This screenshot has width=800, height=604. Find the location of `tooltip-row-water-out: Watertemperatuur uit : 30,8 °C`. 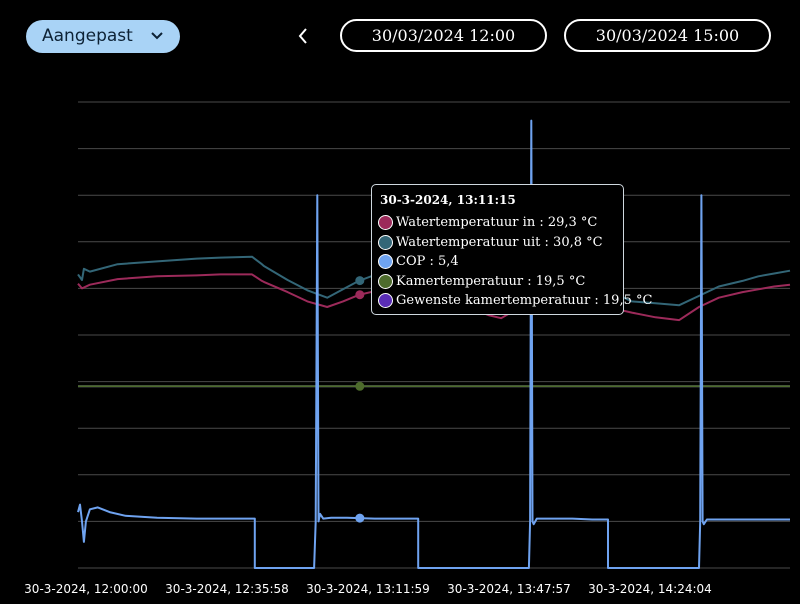

tooltip-row-water-out: Watertemperatuur uit : 30,8 °C is located at coordinates (497, 243).